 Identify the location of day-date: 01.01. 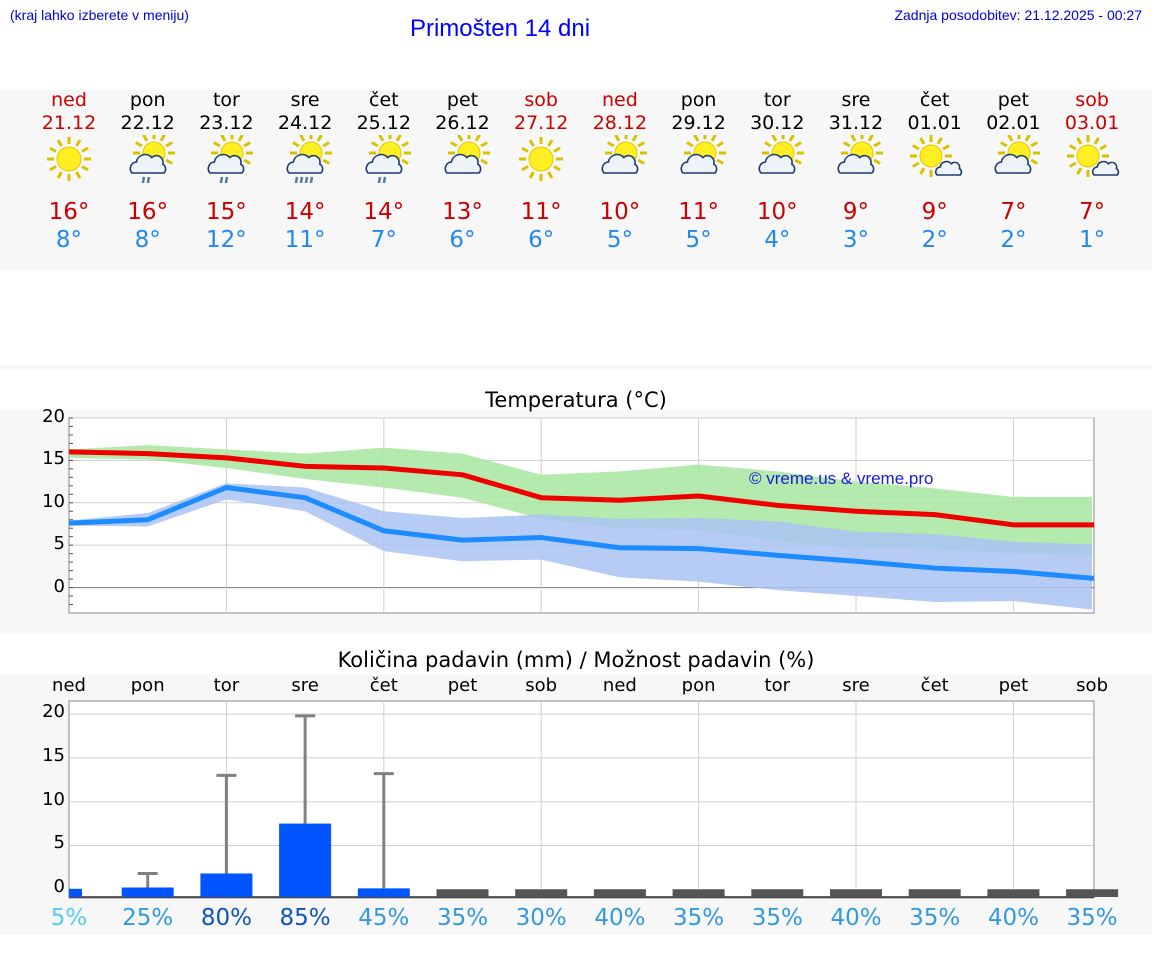
(934, 123).